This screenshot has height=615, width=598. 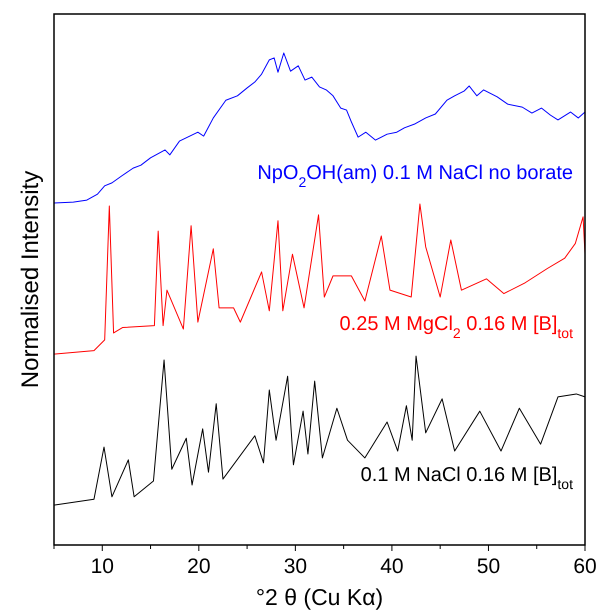 I want to click on series-label: 0.1 M NaCl 0.16 M [B]$_{tot}$, so click(x=467, y=478).